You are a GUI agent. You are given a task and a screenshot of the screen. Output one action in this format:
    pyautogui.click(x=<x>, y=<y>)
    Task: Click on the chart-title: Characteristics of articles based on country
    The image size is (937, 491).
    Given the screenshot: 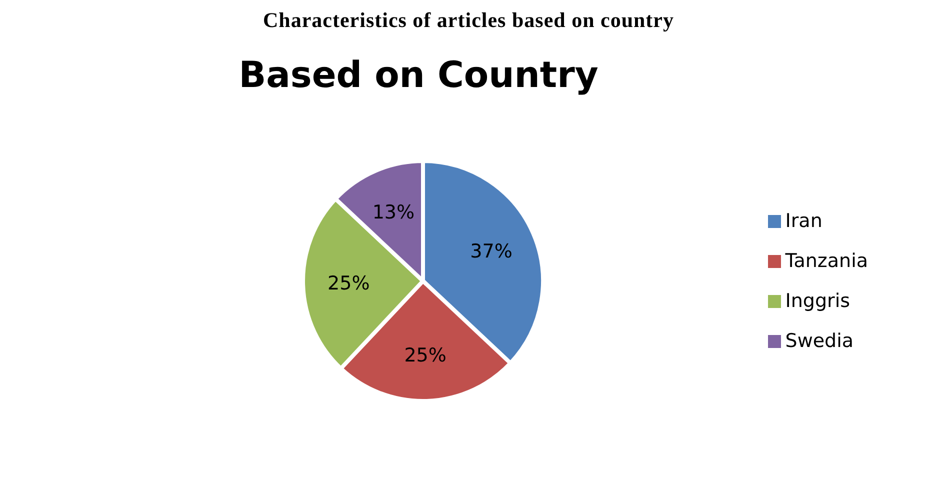 What is the action you would take?
    pyautogui.click(x=468, y=20)
    